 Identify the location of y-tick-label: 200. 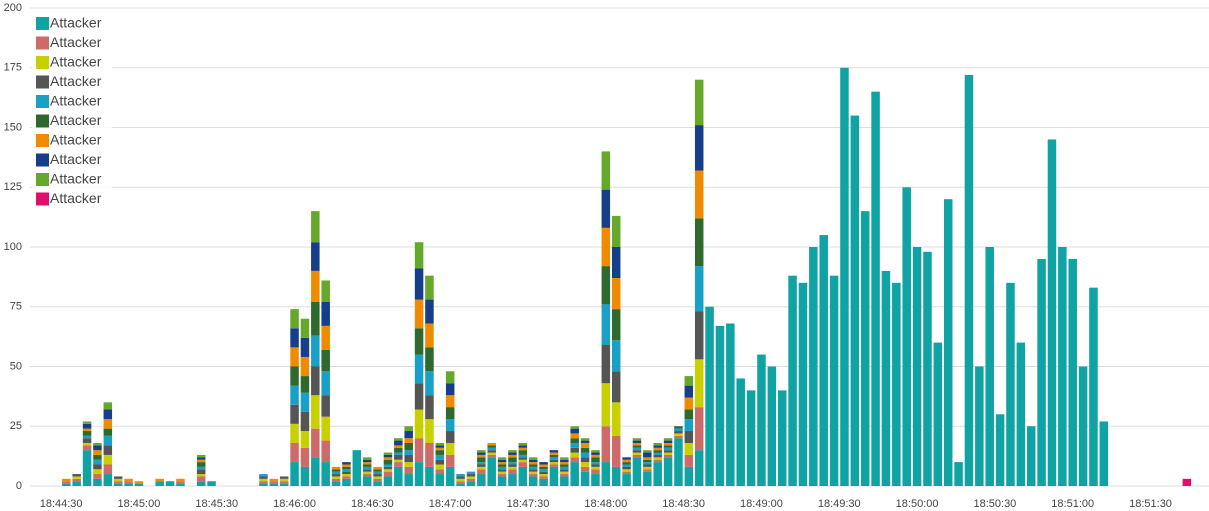
(13, 8).